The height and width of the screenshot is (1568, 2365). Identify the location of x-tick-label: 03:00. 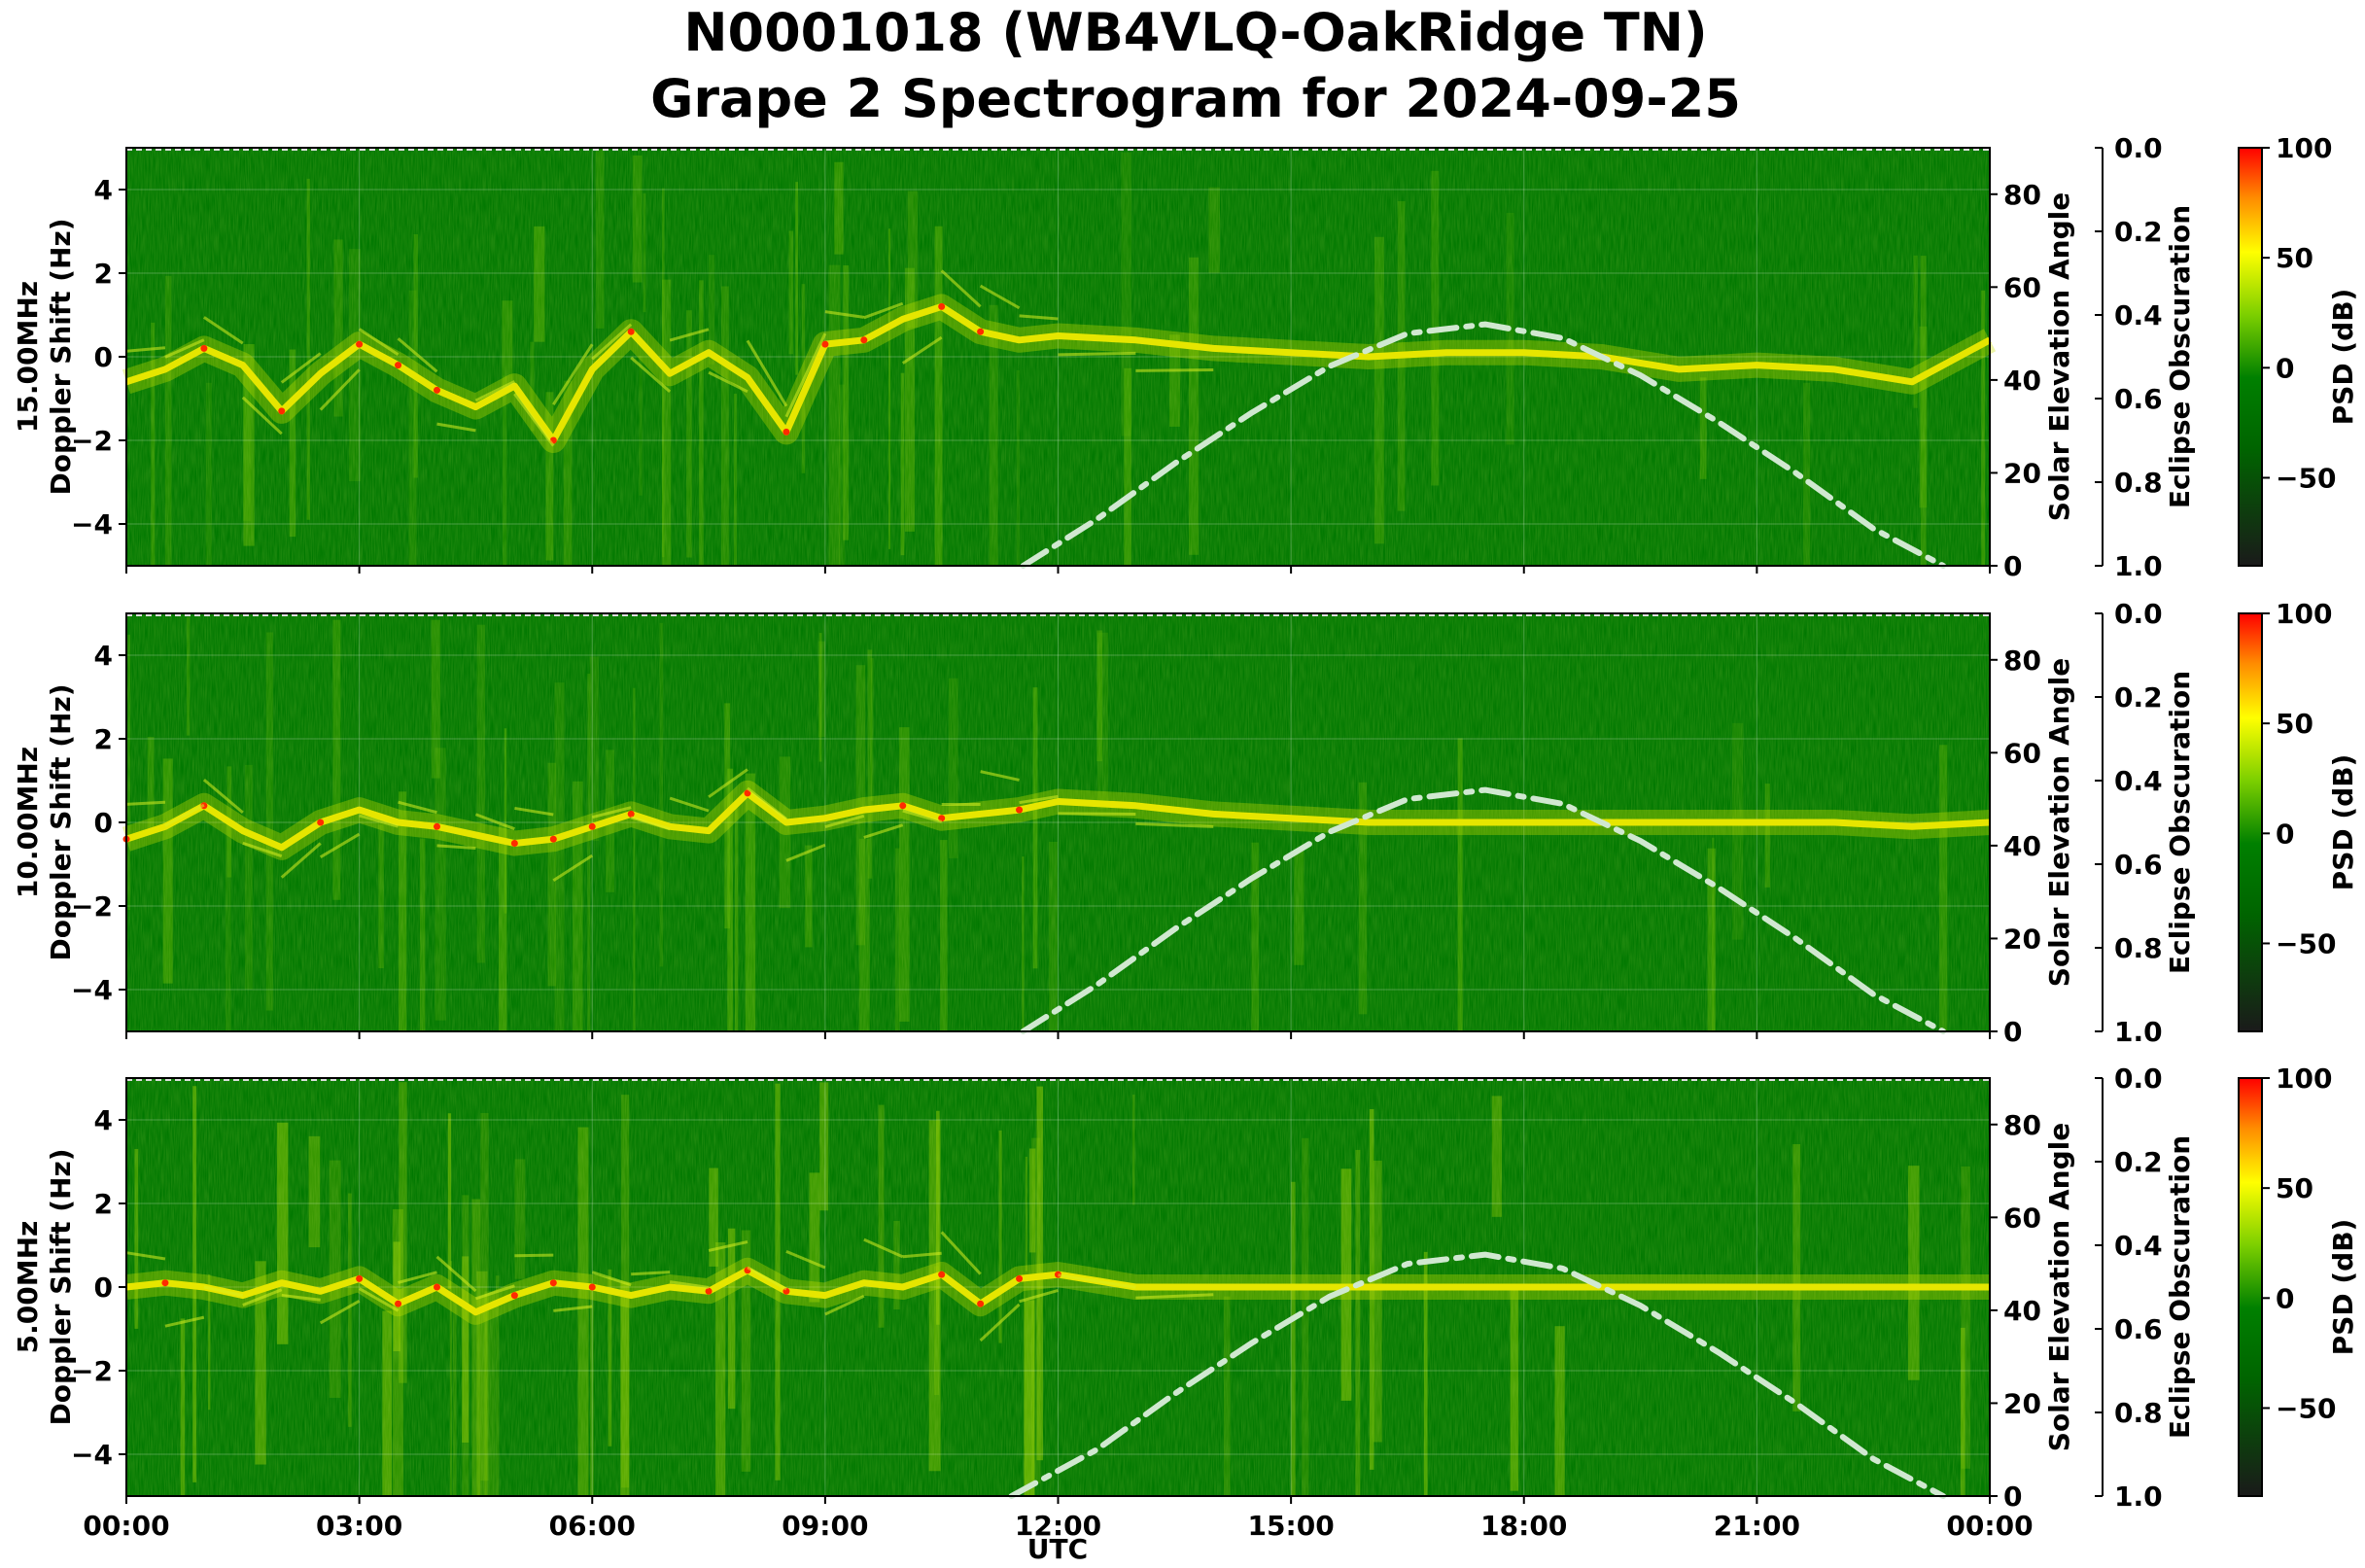
(359, 1526).